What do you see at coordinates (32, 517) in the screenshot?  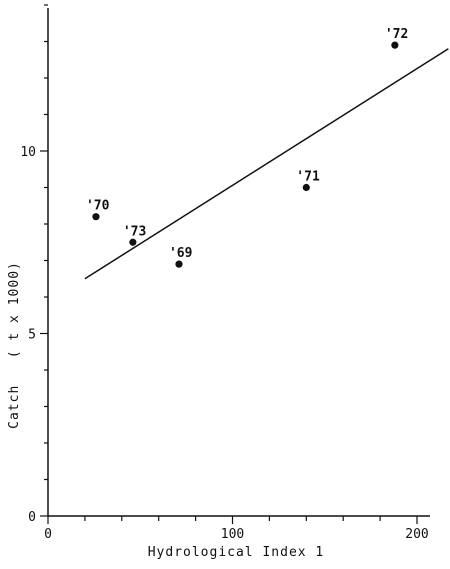 I see `y-tick-label: 0` at bounding box center [32, 517].